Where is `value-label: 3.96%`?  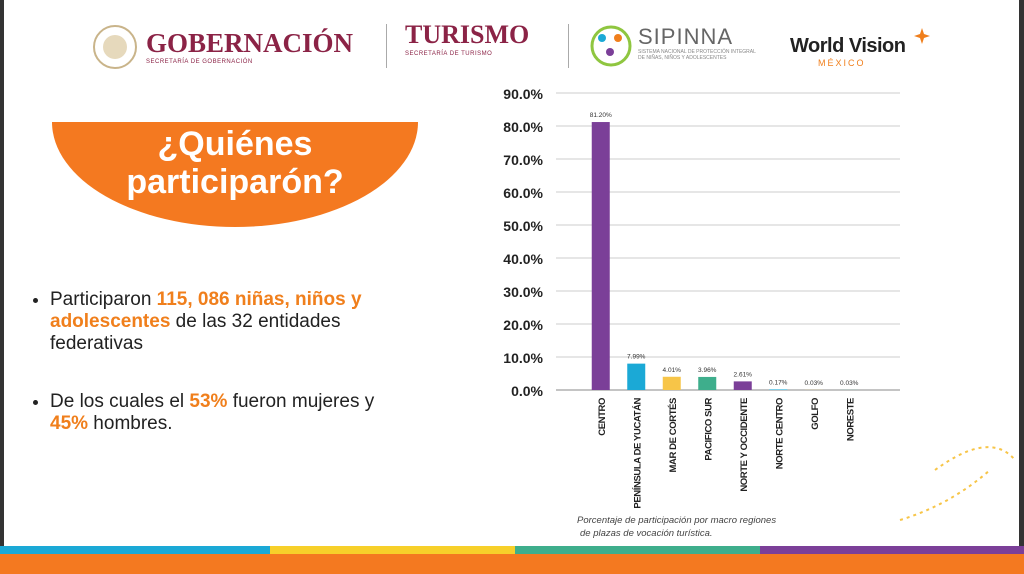
value-label: 3.96% is located at coordinates (707, 370).